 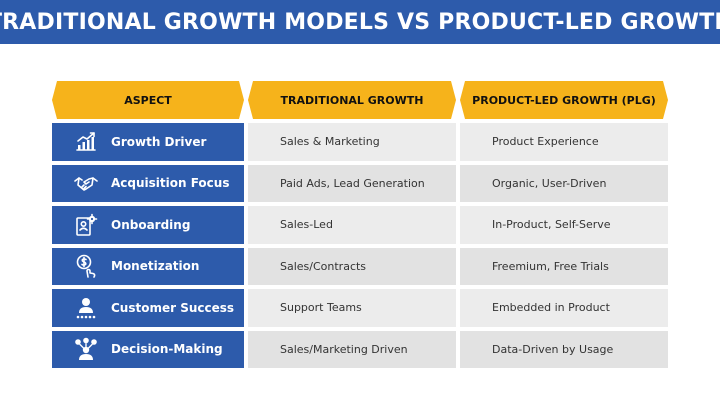 I want to click on plg-cell: Freemium, Free Trials, so click(x=564, y=266).